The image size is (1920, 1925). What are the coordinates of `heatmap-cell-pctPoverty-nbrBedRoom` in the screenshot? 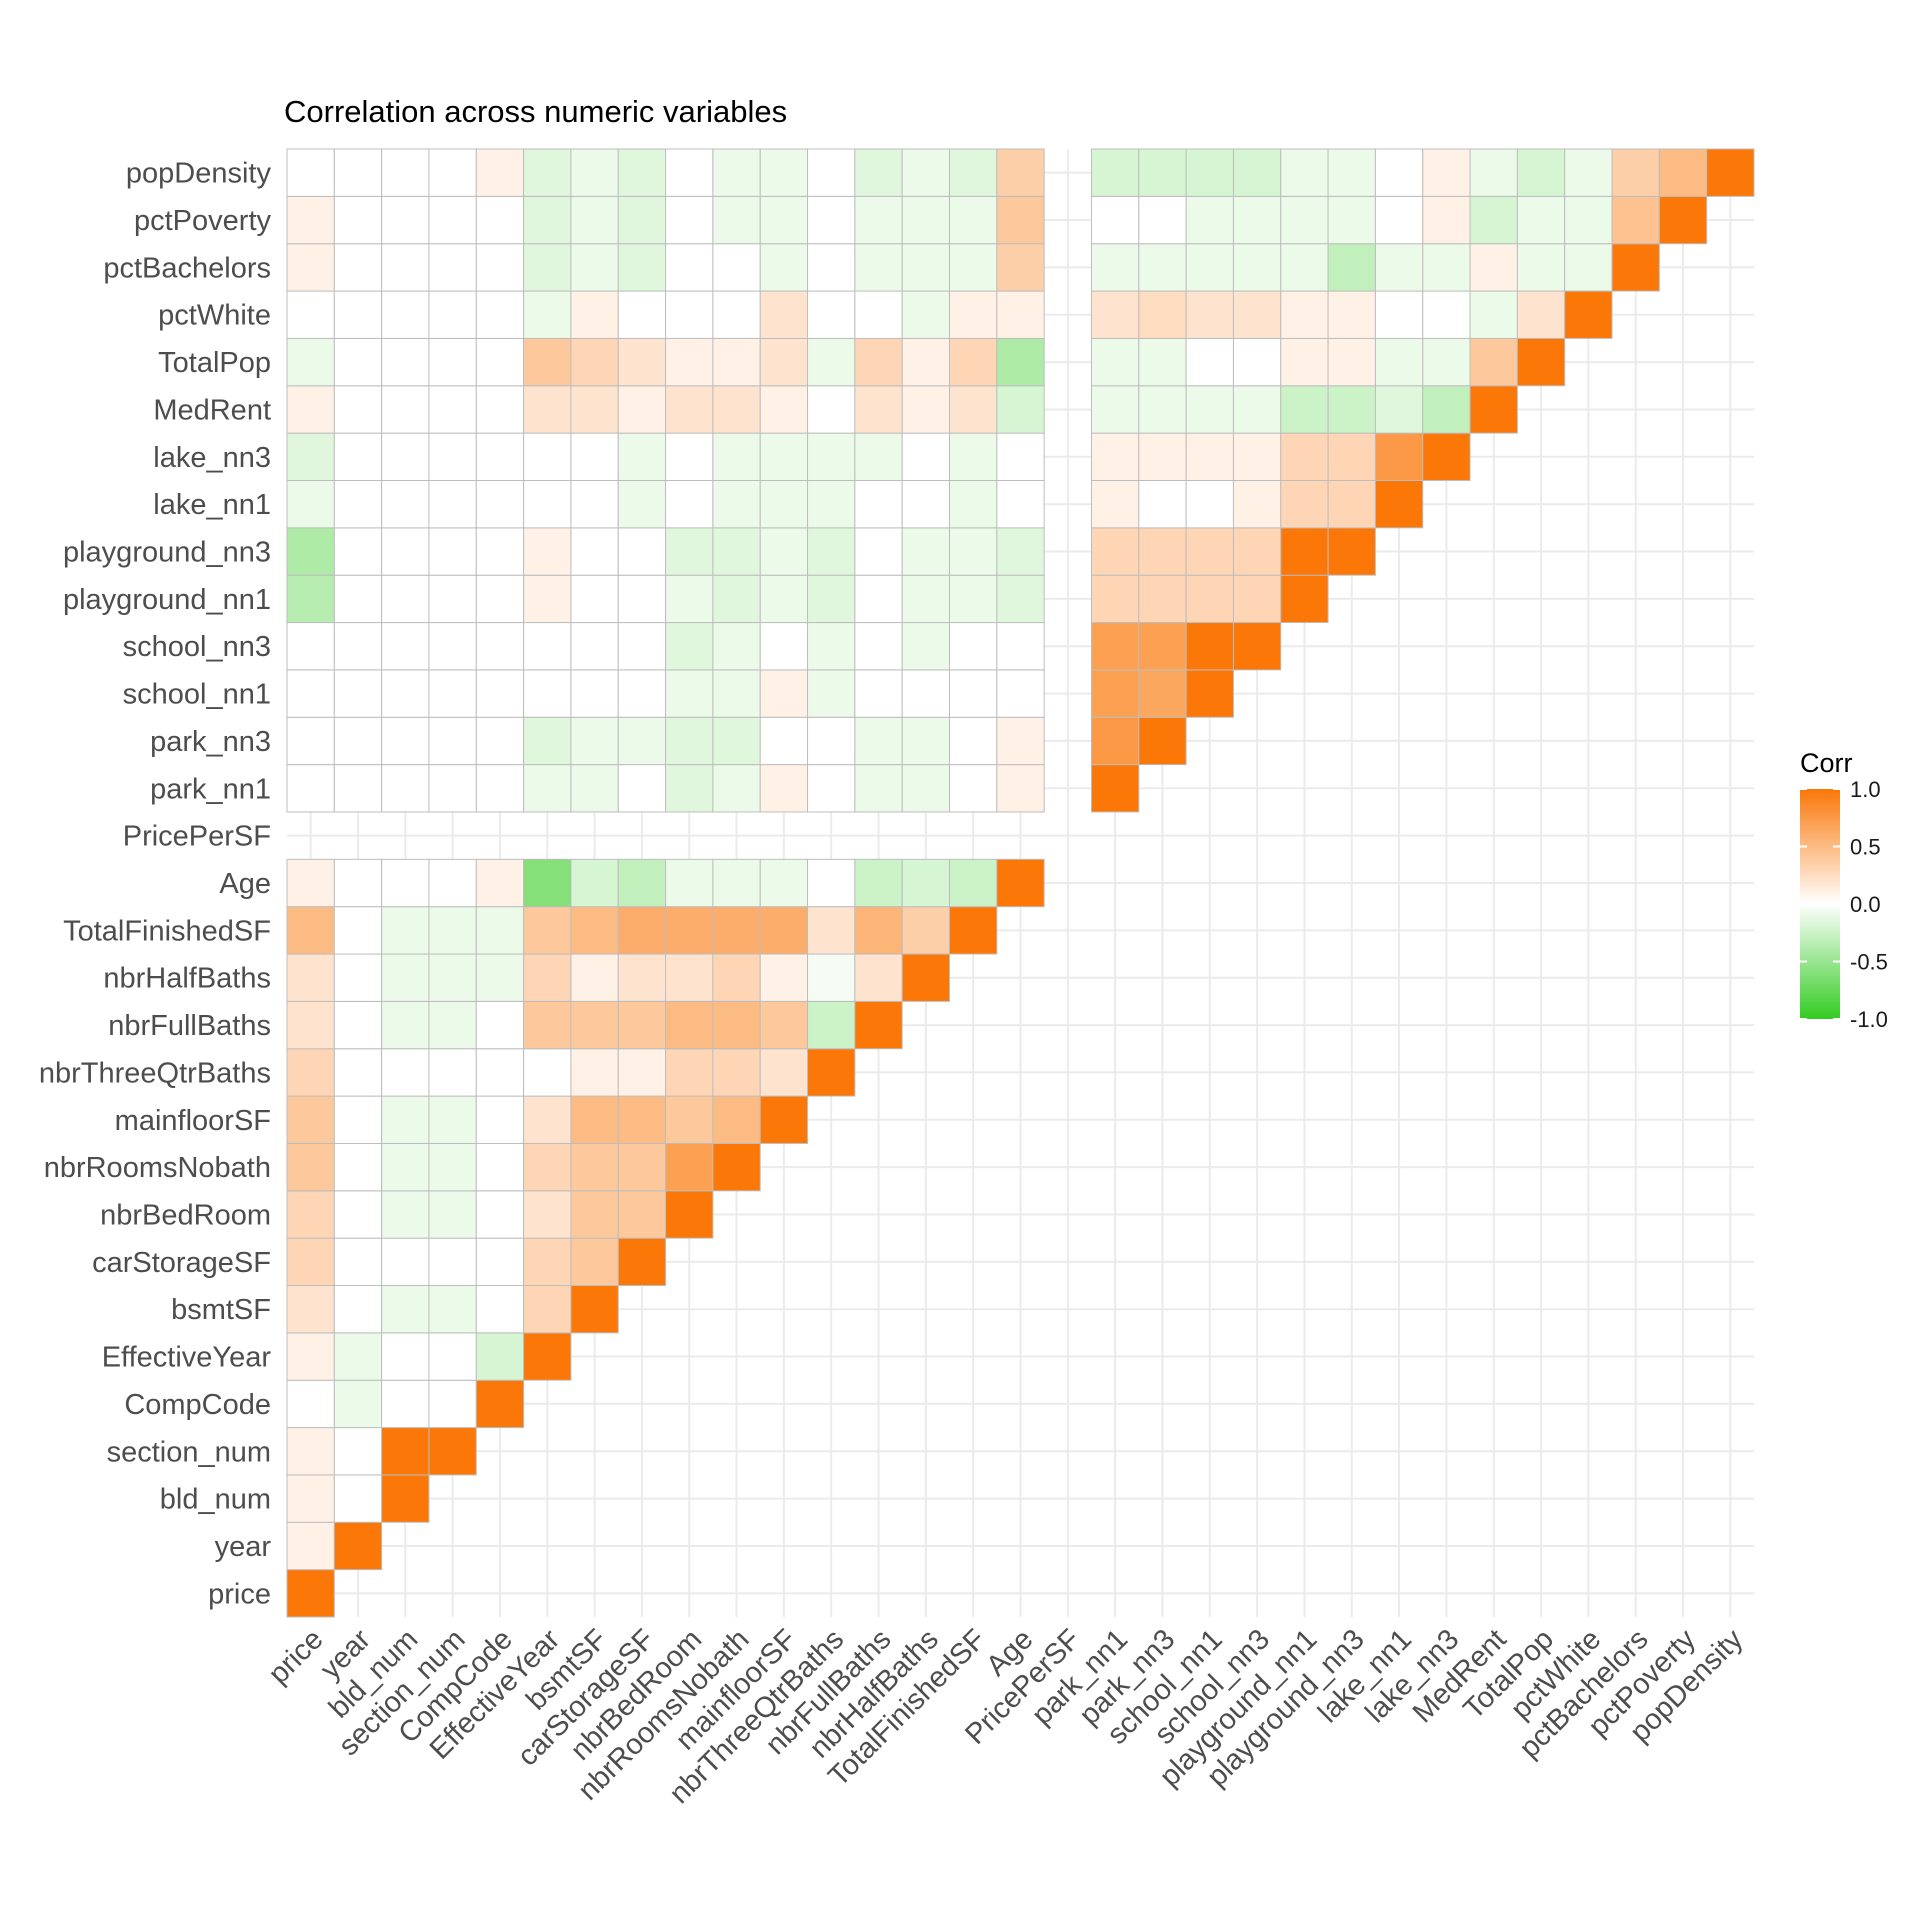 It's located at (689, 220).